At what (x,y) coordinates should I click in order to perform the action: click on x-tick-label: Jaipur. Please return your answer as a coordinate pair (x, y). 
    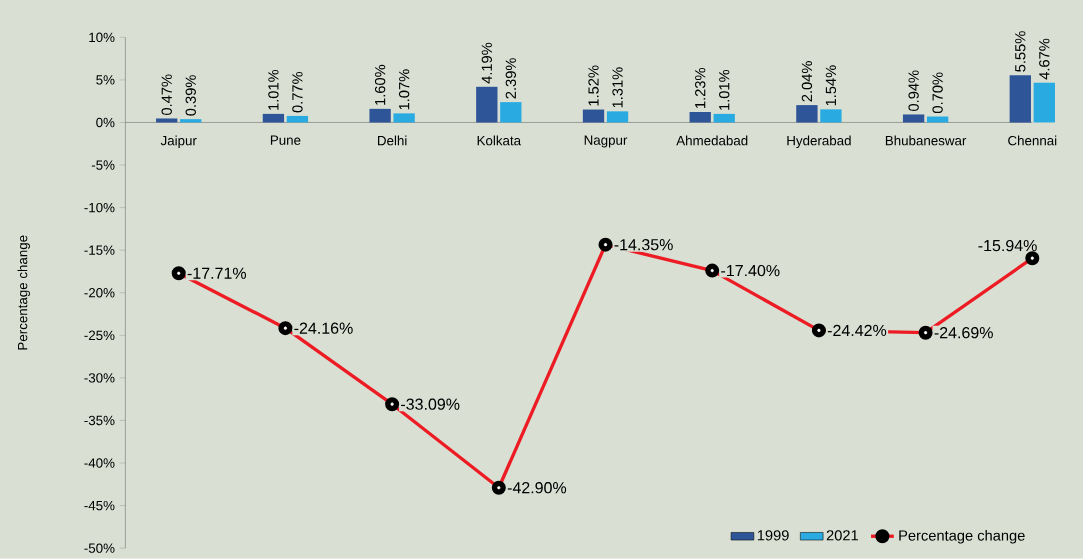
    Looking at the image, I should click on (178, 142).